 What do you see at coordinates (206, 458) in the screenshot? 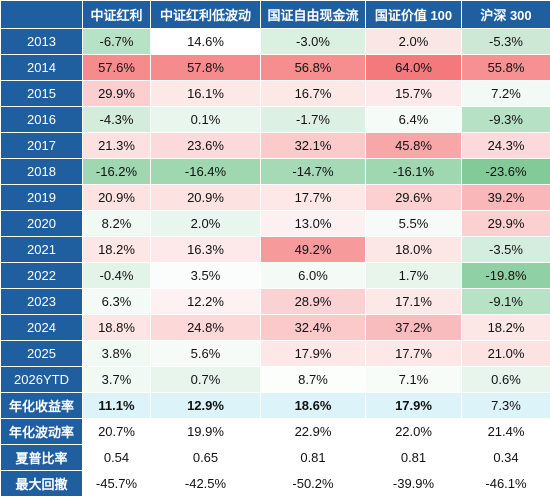
I see `table-cell: 0.65` at bounding box center [206, 458].